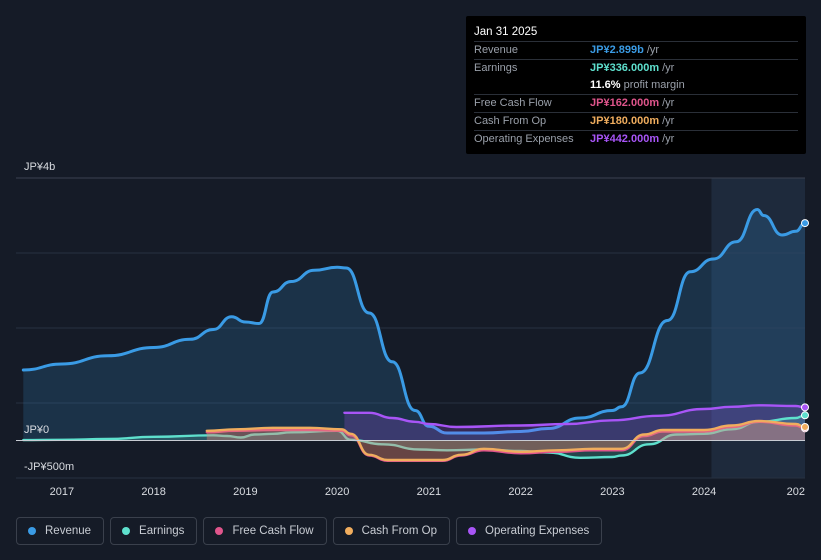 The height and width of the screenshot is (560, 821). I want to click on cash-from-op-line, so click(506, 440).